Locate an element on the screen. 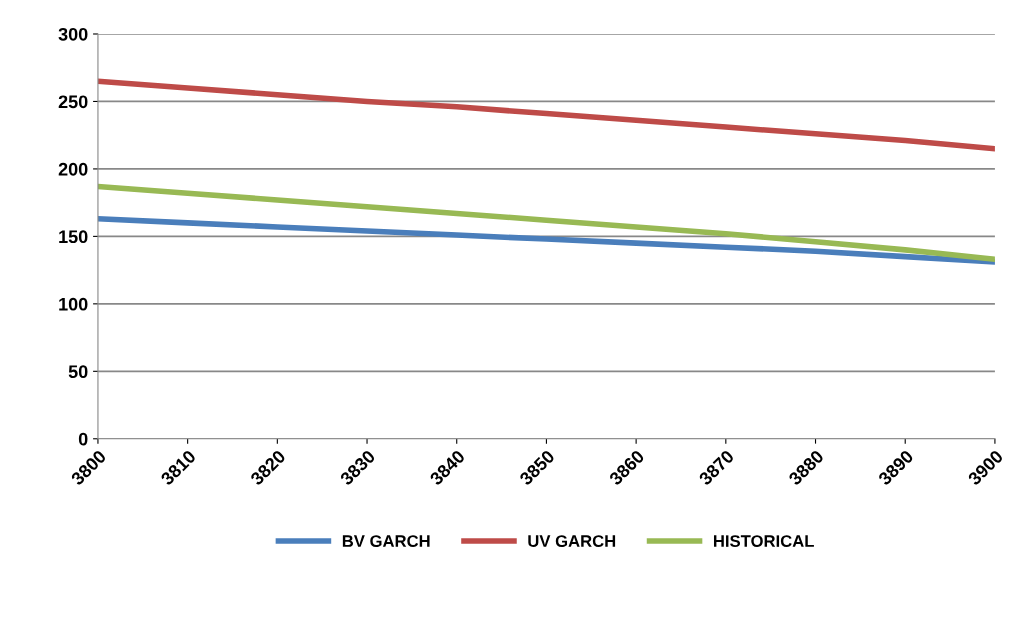 The width and height of the screenshot is (1031, 618). y-tick-label: 0 is located at coordinates (83, 439).